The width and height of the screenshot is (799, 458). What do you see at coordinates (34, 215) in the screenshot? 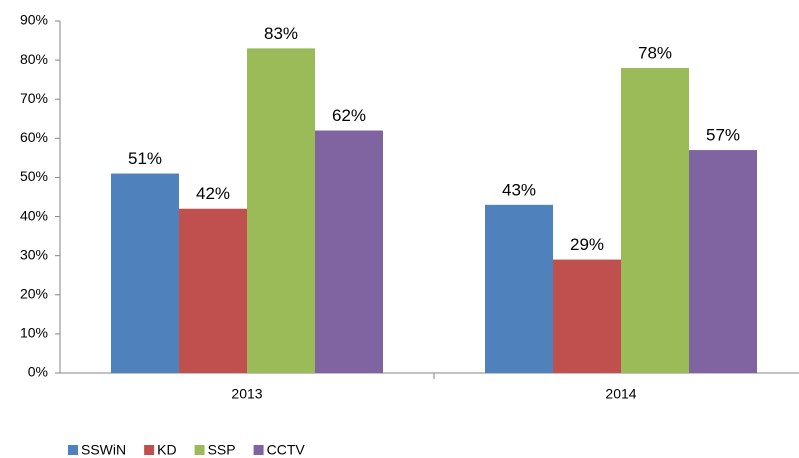
I see `y-tick-label: 40%` at bounding box center [34, 215].